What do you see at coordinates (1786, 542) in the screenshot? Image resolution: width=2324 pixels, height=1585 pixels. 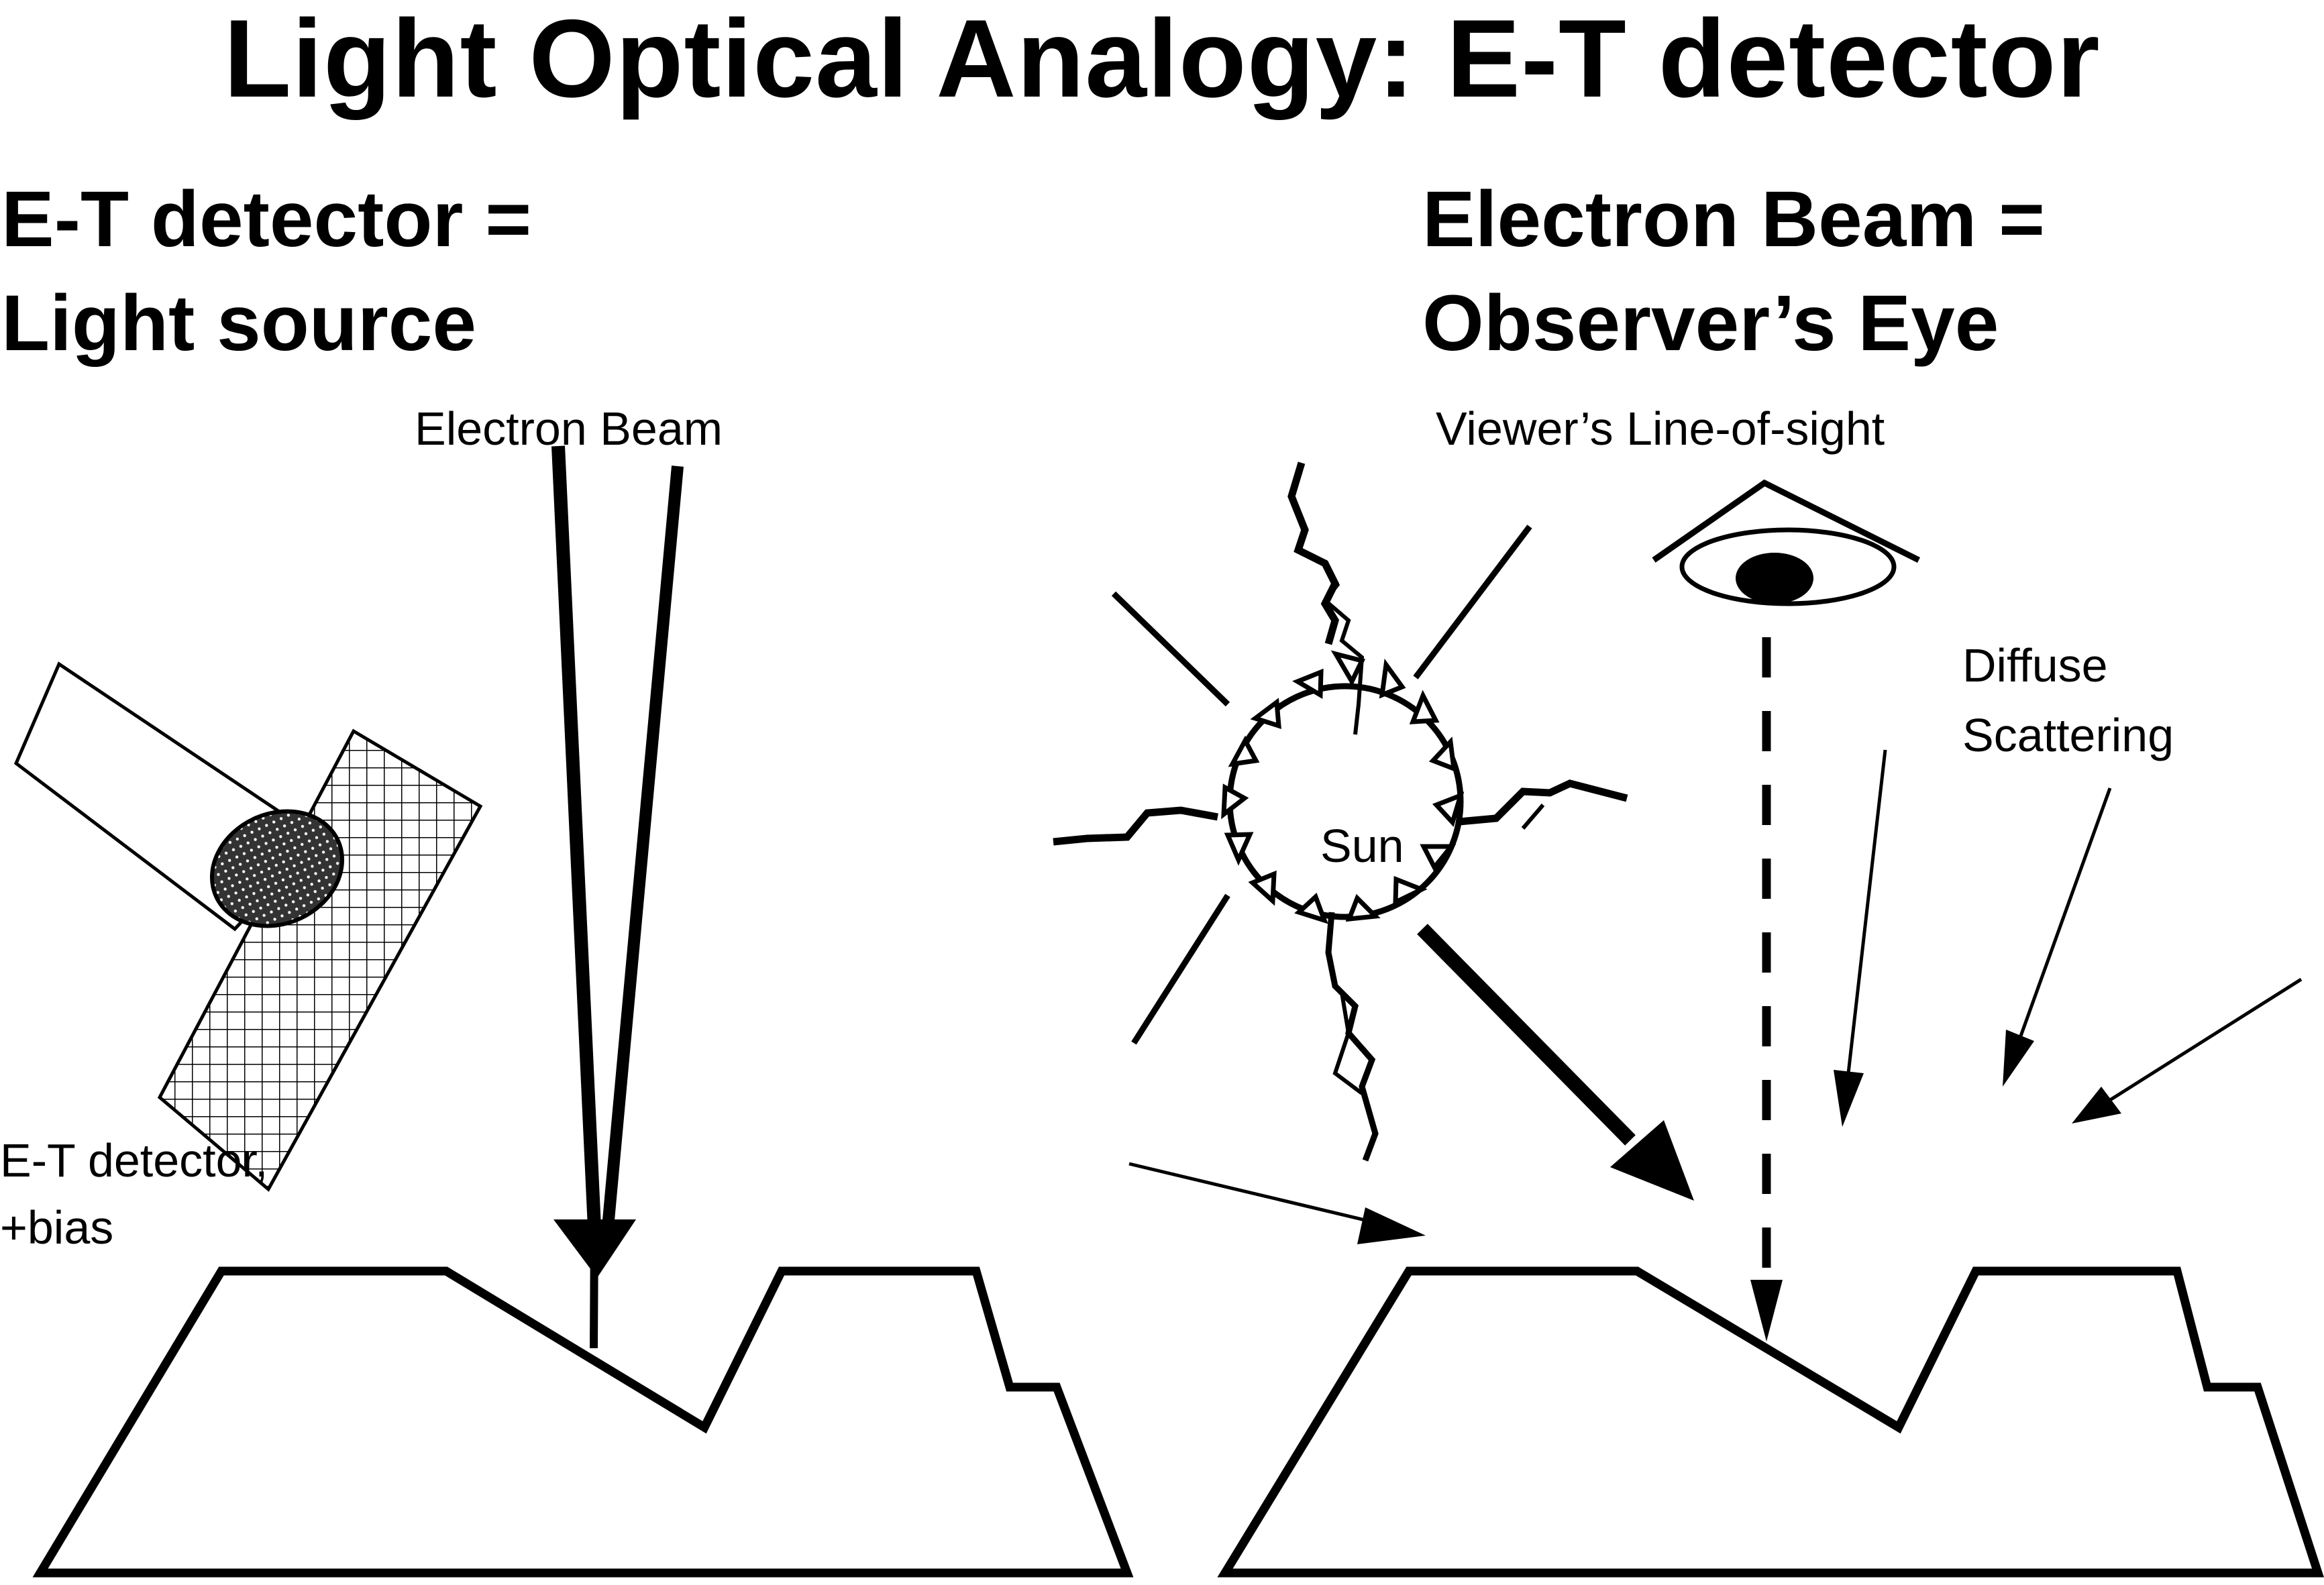 I see `eye-icon` at bounding box center [1786, 542].